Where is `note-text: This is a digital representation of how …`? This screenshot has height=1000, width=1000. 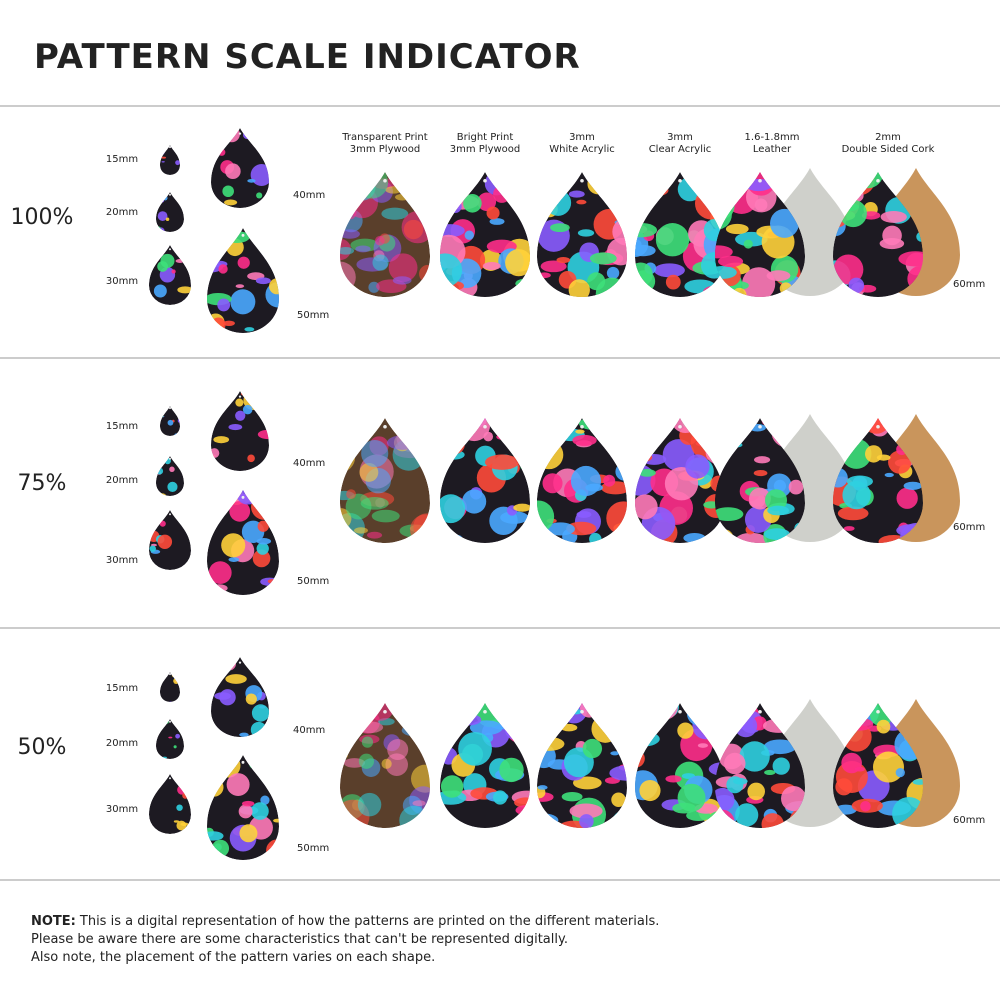 note-text: This is a digital representation of how … is located at coordinates (369, 921).